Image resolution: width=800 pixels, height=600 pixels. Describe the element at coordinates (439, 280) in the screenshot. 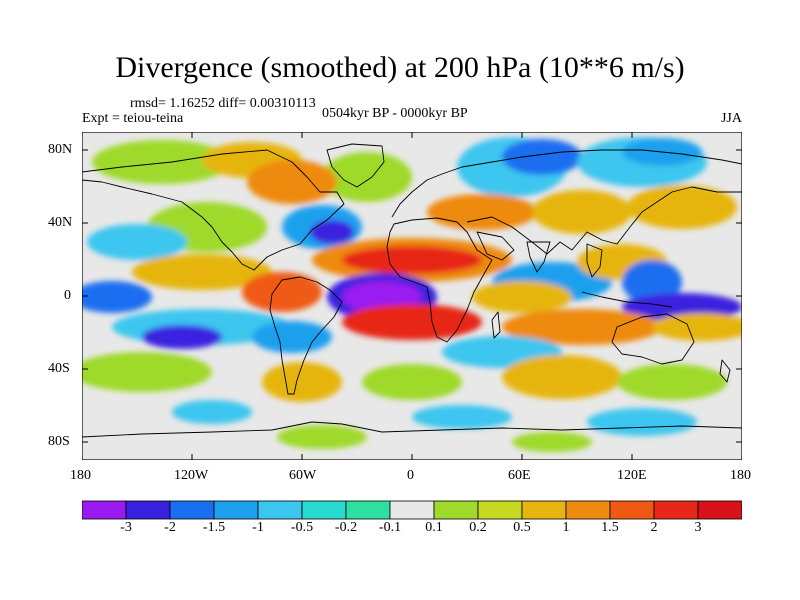

I see `africa-outline` at that location.